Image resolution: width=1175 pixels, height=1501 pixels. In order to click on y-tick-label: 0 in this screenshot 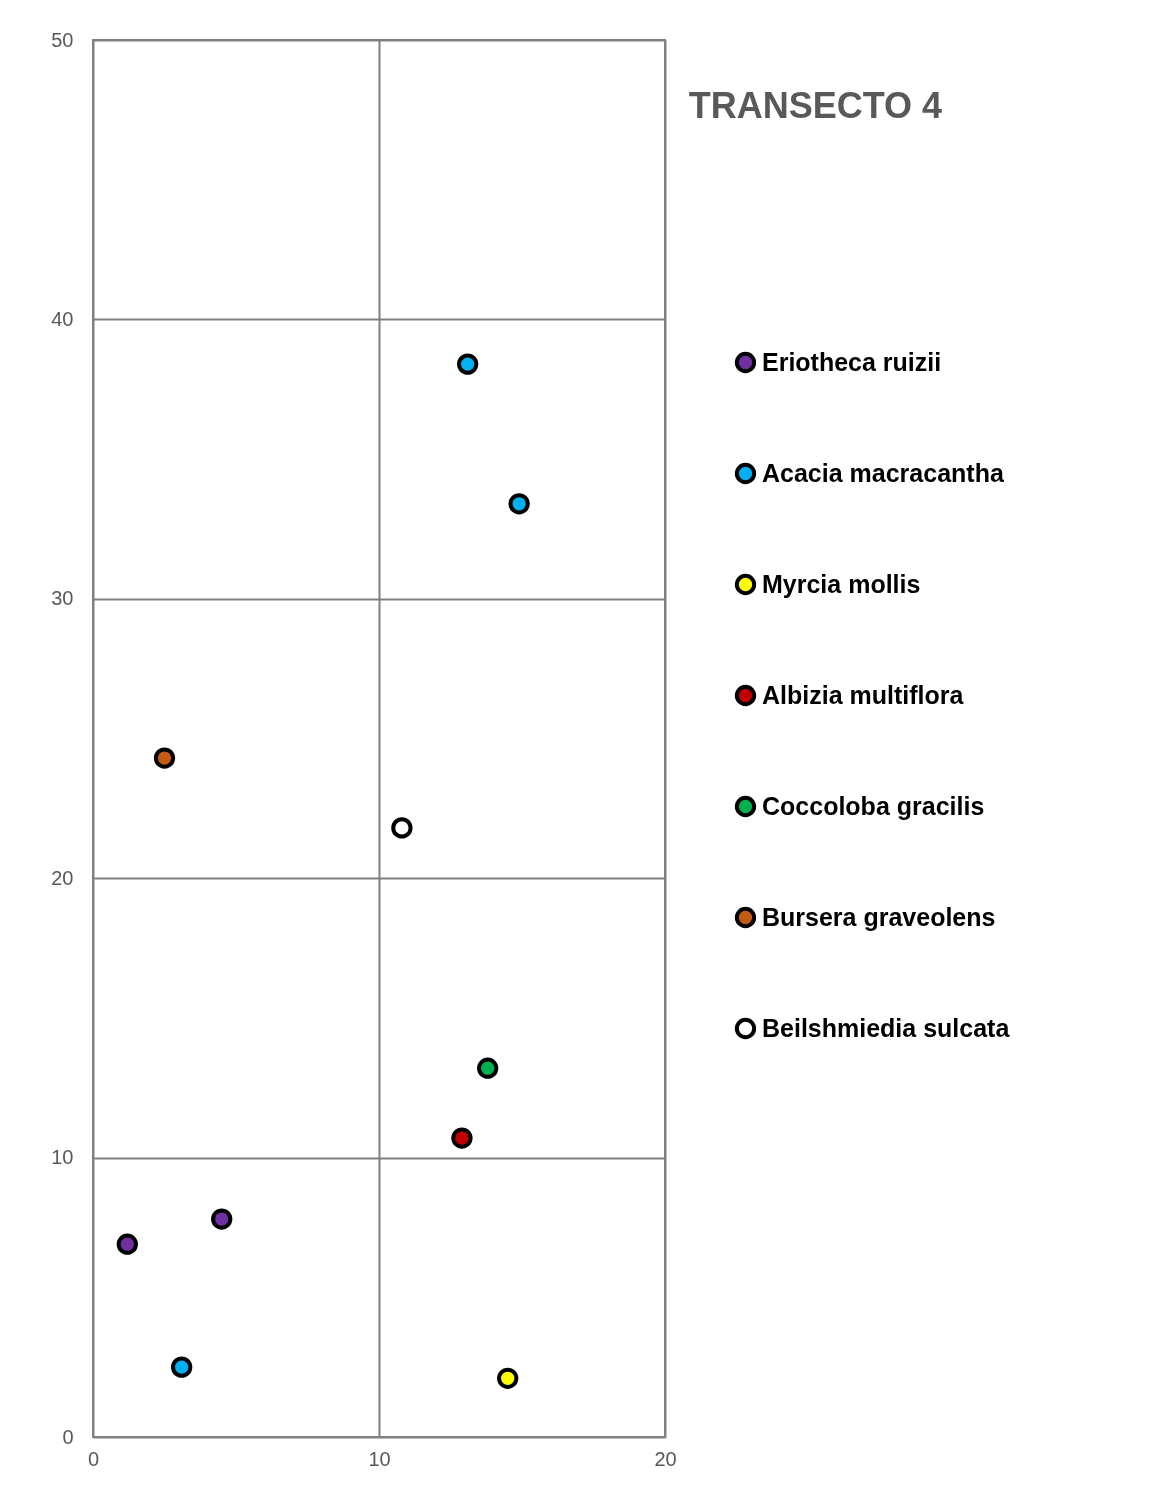, I will do `click(68, 1436)`.